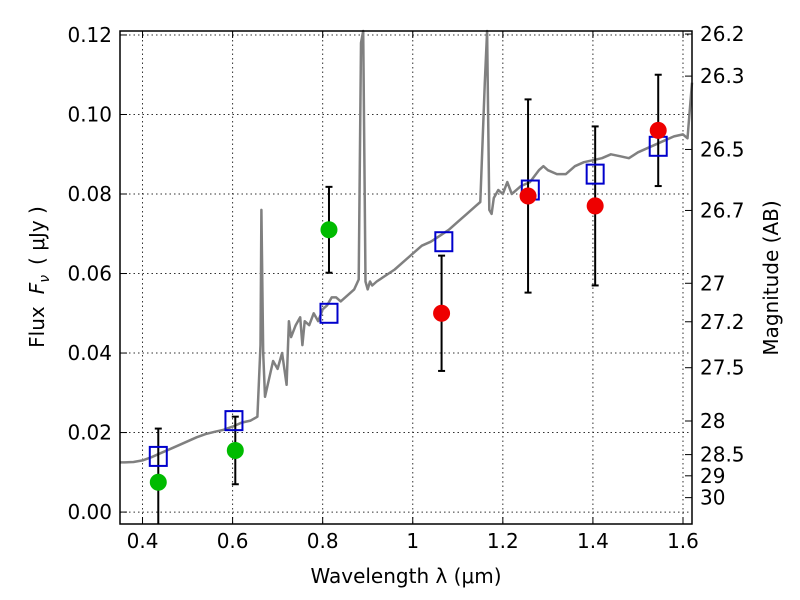 The image size is (800, 600). What do you see at coordinates (712, 498) in the screenshot?
I see `y2-tick-label: 30` at bounding box center [712, 498].